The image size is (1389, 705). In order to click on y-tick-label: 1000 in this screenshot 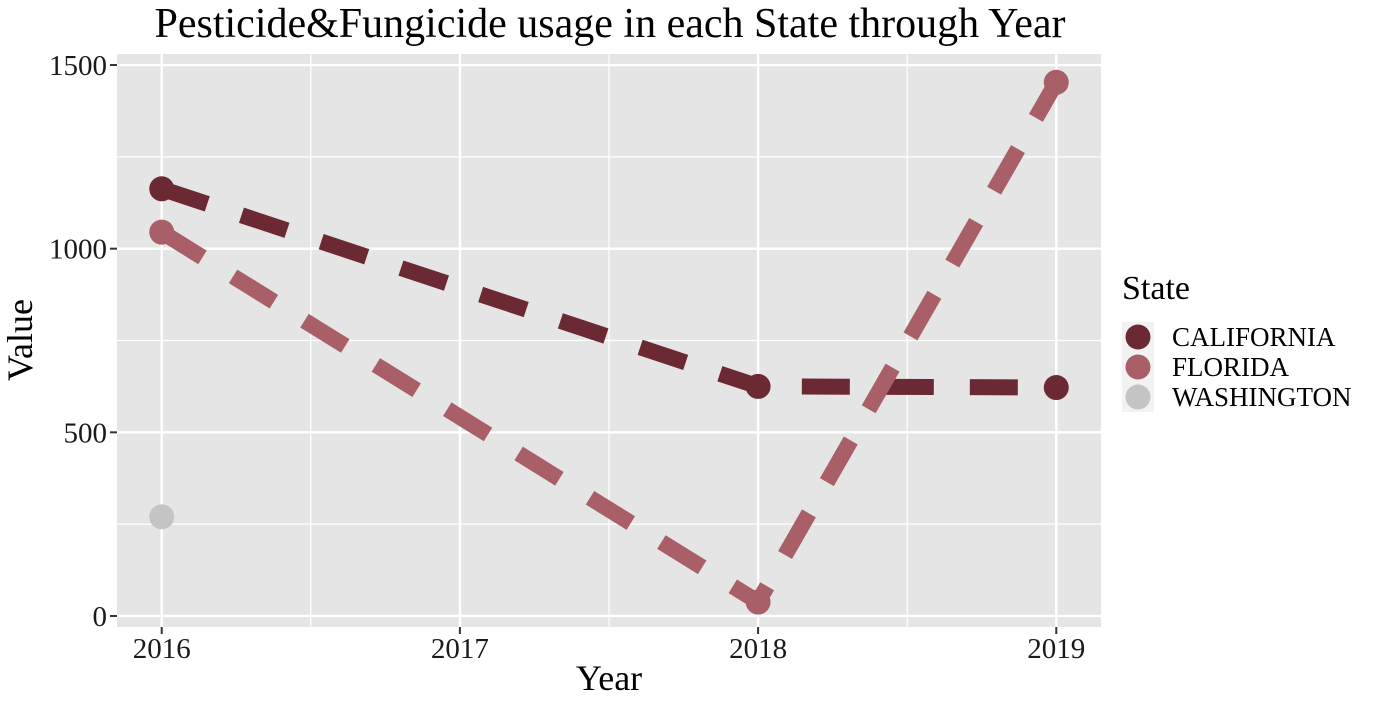, I will do `click(78, 250)`.